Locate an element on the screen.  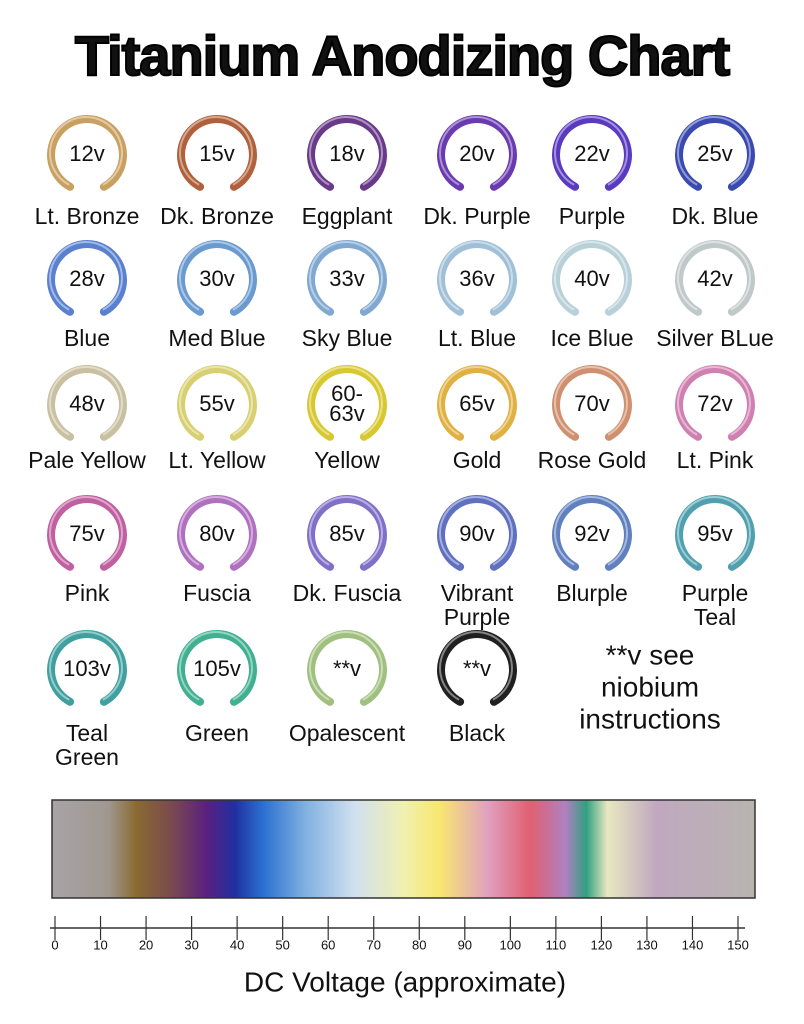
ring-name: Pink is located at coordinates (87, 593).